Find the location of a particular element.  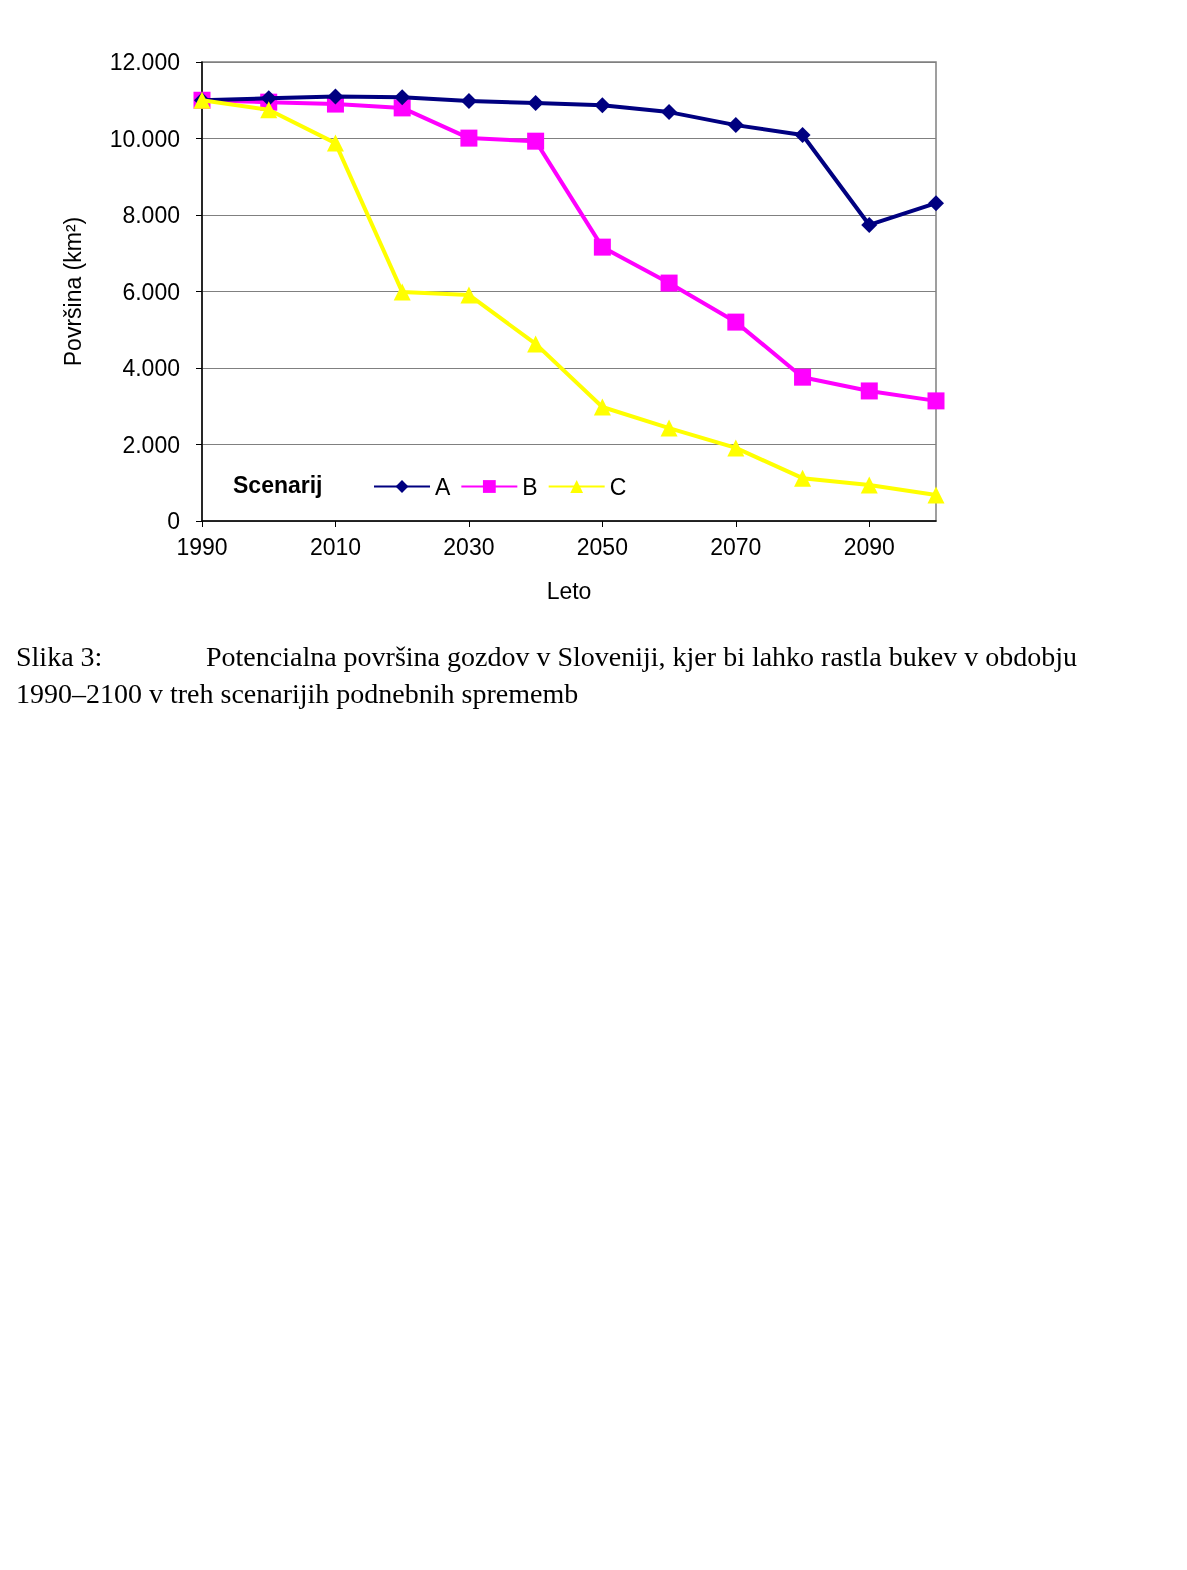

legend-label: C is located at coordinates (618, 486).